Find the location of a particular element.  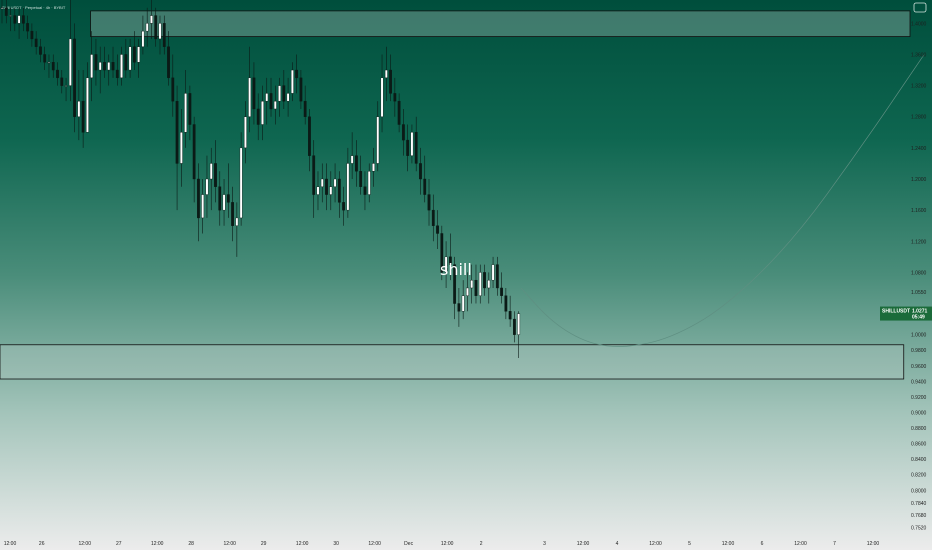

y-tick-label: 0.8800 is located at coordinates (919, 429).